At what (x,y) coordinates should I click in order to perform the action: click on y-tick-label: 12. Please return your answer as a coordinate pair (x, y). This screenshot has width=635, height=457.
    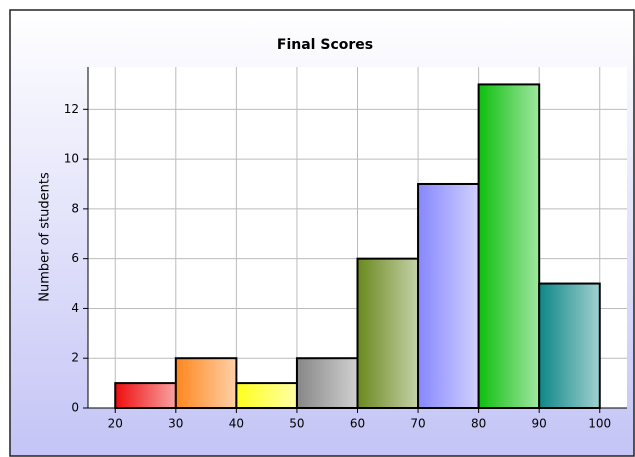
    Looking at the image, I should click on (71, 109).